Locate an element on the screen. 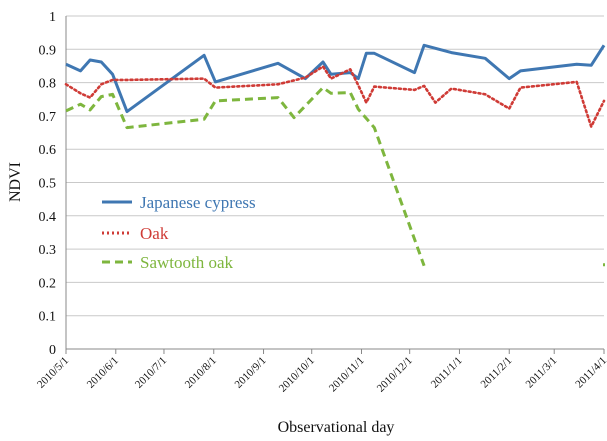 The image size is (607, 441). y-tick-label: 0.3 is located at coordinates (48, 250).